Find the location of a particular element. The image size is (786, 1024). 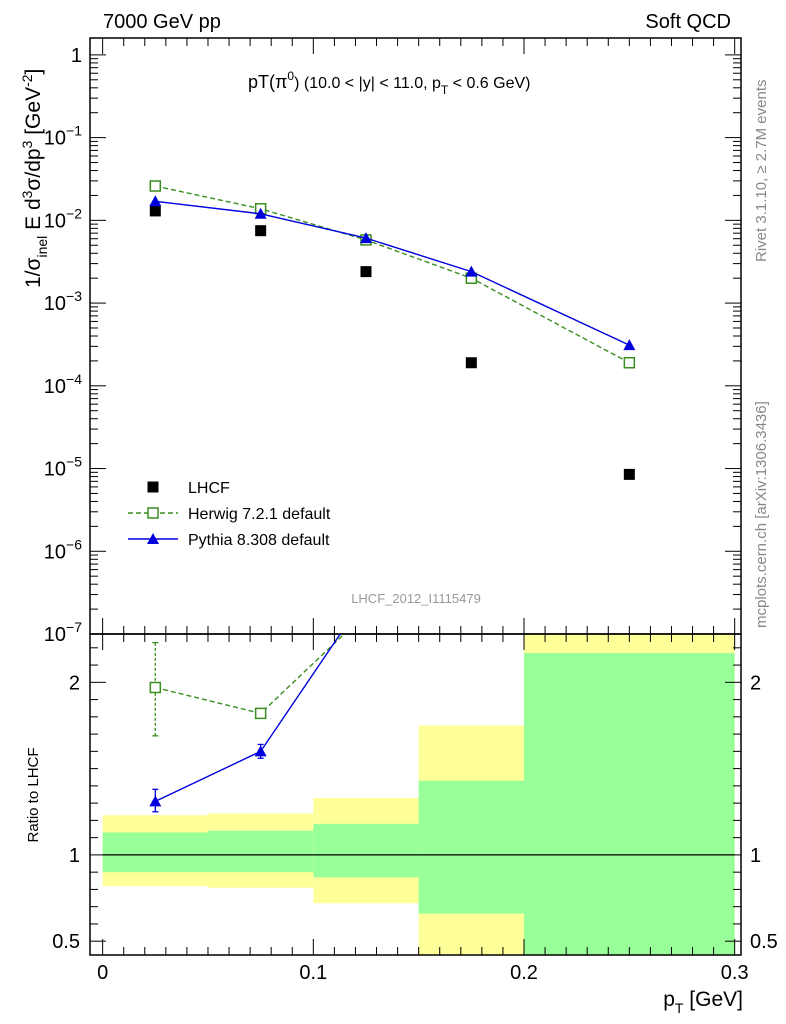

main-y-tick-label-7: 10⁻⁷ is located at coordinates (63, 632).